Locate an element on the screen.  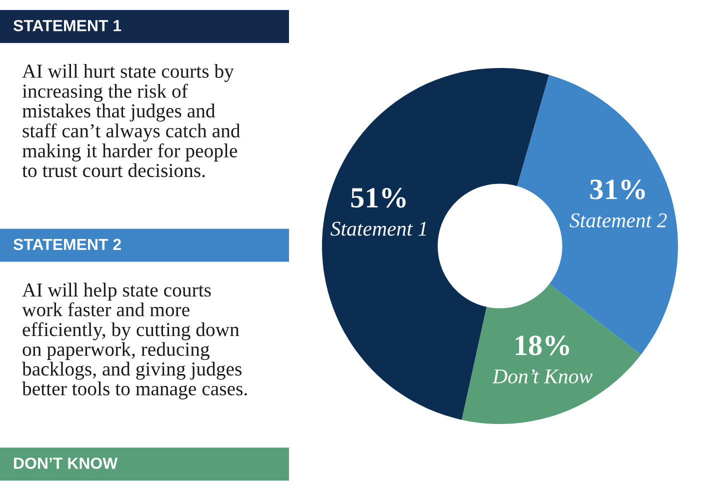
data-label: 31% is located at coordinates (617, 190).